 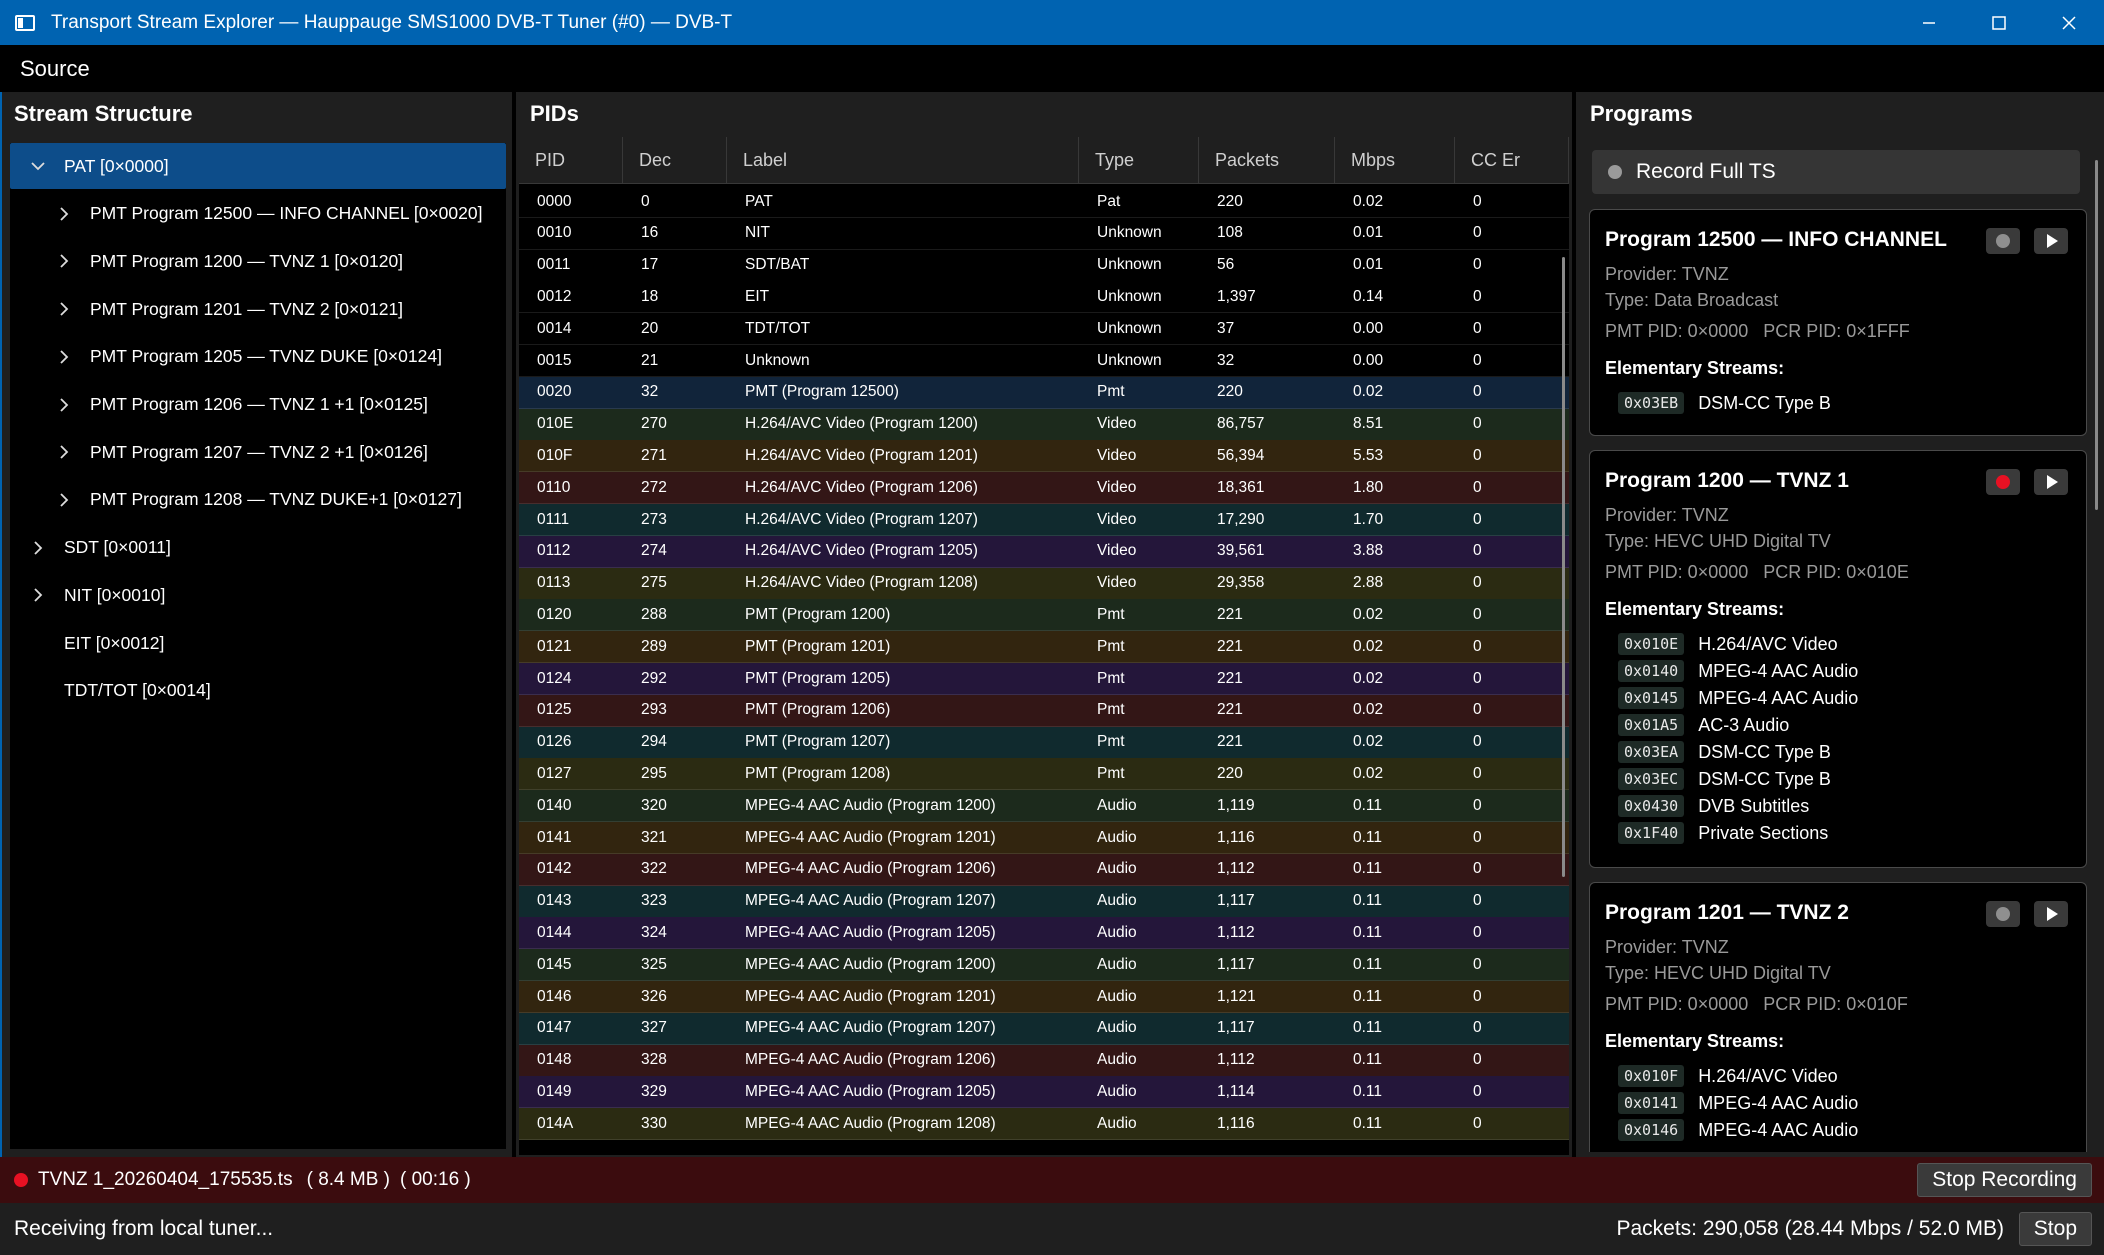 What do you see at coordinates (247, 260) in the screenshot?
I see `tree-item-label: PMT Program 1200 — TVNZ 1 [0×0120]` at bounding box center [247, 260].